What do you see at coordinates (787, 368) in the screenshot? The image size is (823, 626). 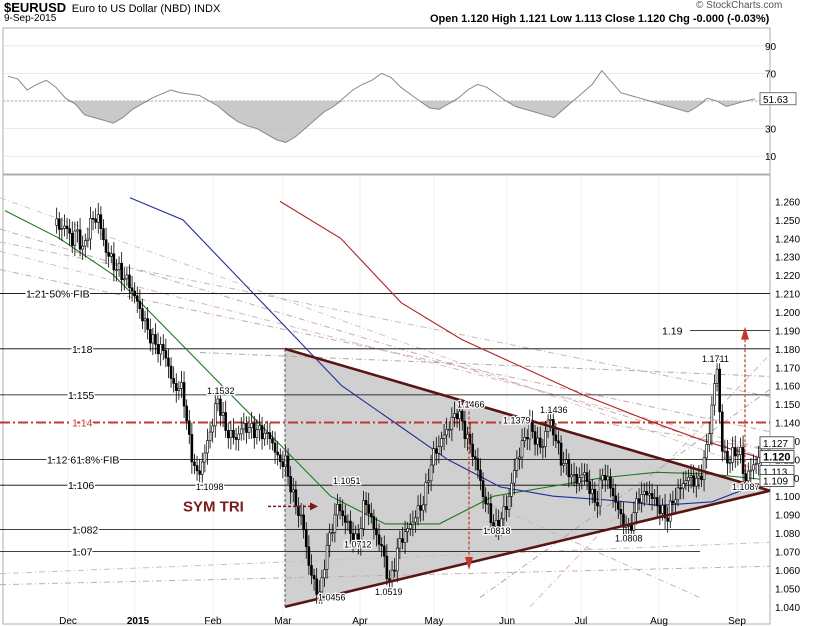 I see `price-tick-label: 1.170` at bounding box center [787, 368].